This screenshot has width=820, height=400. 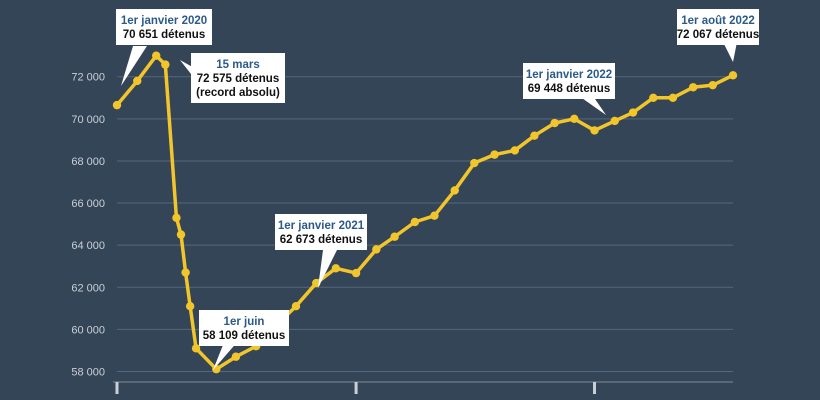 What do you see at coordinates (718, 21) in the screenshot?
I see `callout-title: 1er août 2022` at bounding box center [718, 21].